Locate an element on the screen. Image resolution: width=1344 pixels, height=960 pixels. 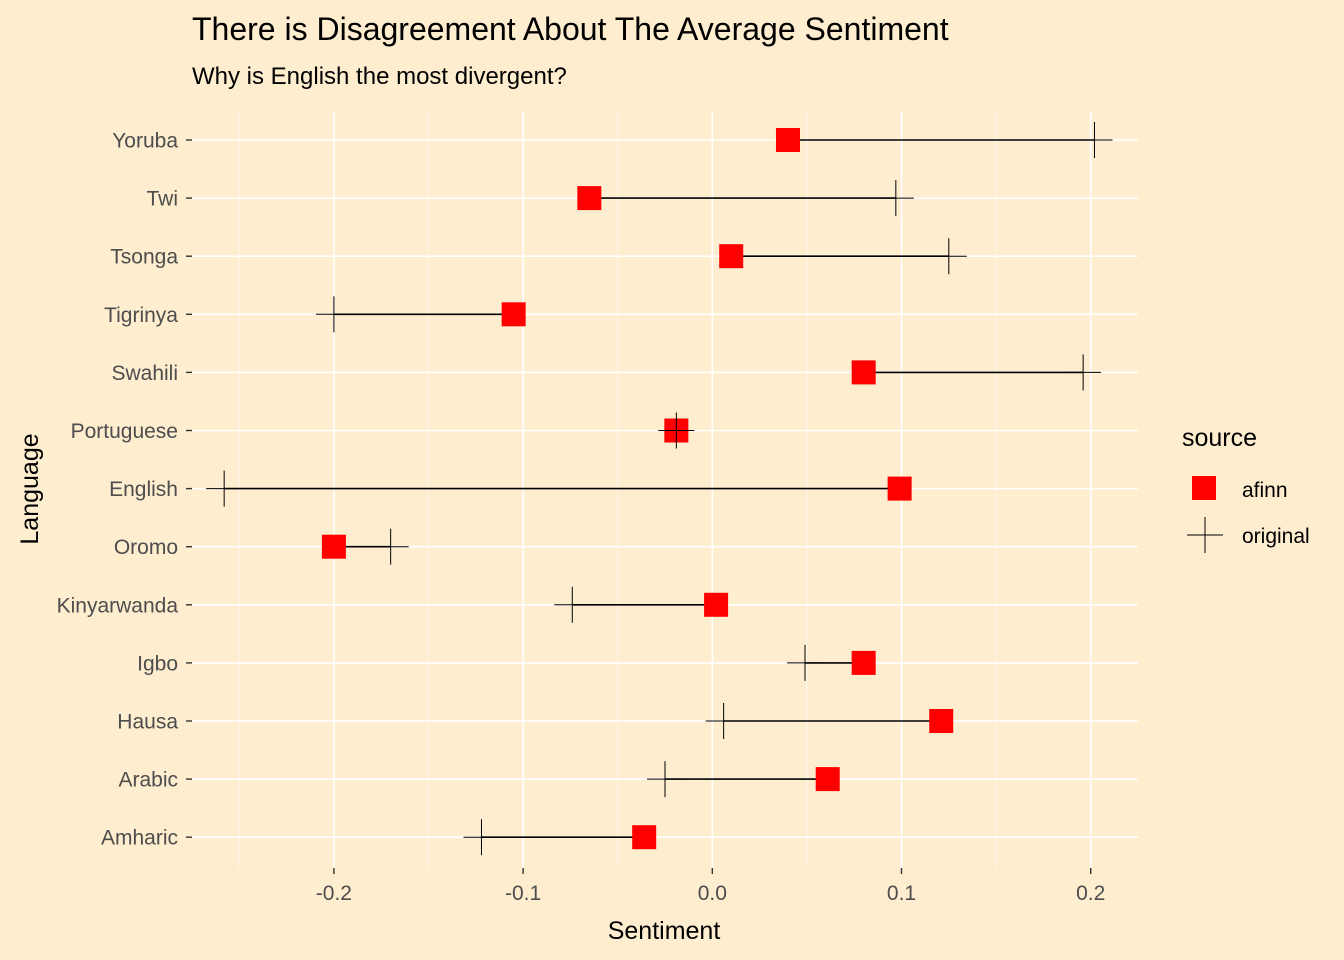
x-tick-label: 0.1 is located at coordinates (901, 893).